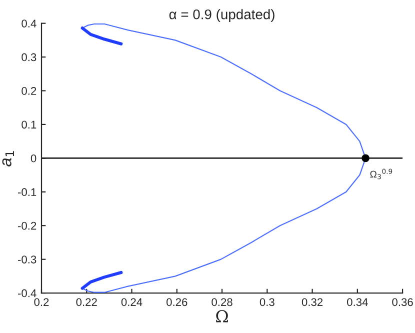  What do you see at coordinates (131, 302) in the screenshot?
I see `x-tick-label: 0.24` at bounding box center [131, 302].